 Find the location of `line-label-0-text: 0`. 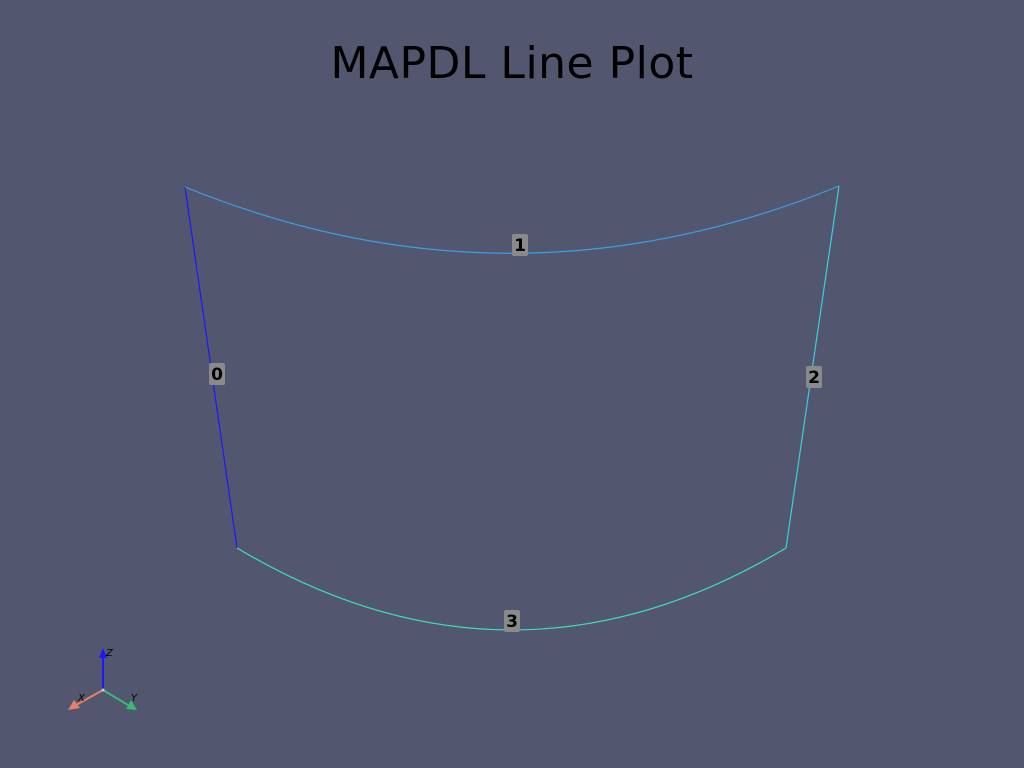

line-label-0-text: 0 is located at coordinates (217, 375).